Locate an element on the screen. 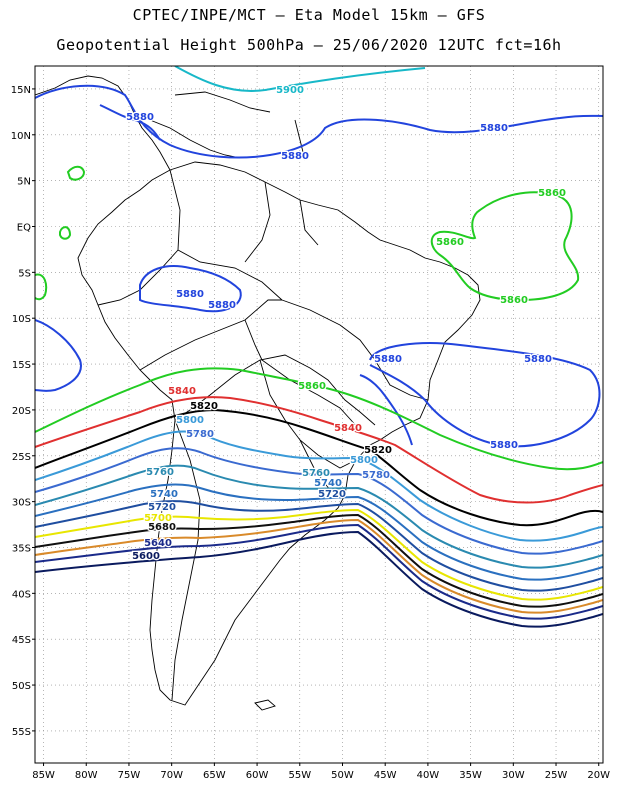  contour-5880-amazon is located at coordinates (190, 289).